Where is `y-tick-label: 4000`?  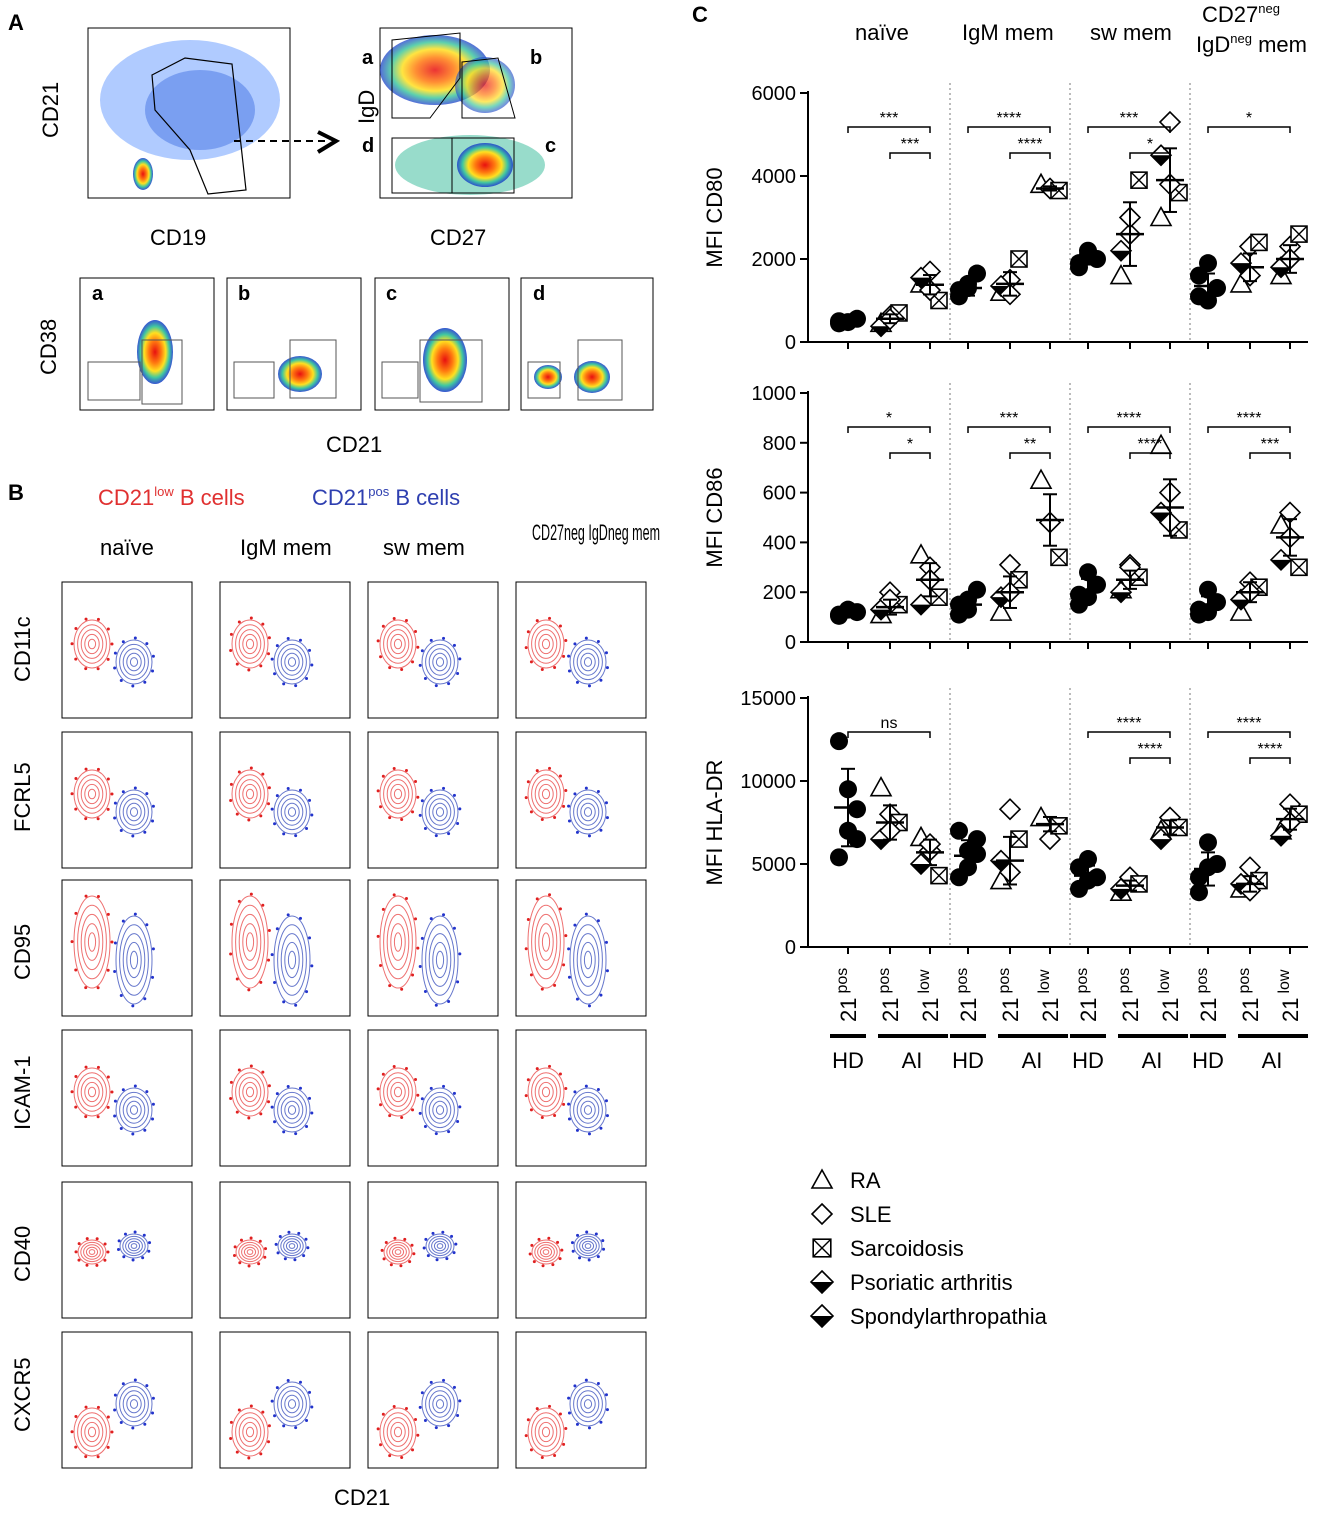
y-tick-label: 4000 is located at coordinates (774, 177).